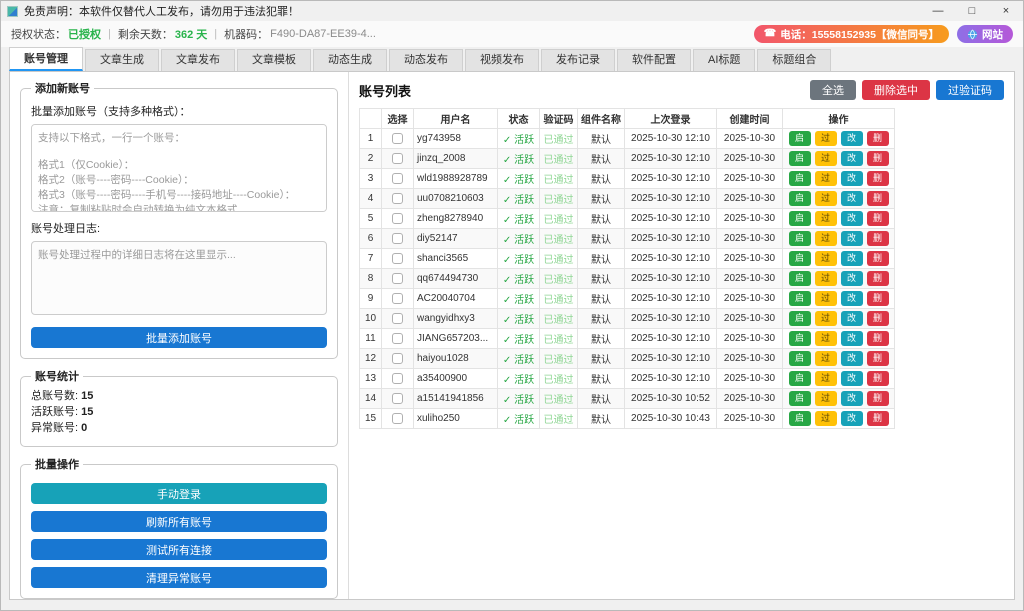  Describe the element at coordinates (179, 493) in the screenshot. I see `manual-login-button: 手动登录` at that location.